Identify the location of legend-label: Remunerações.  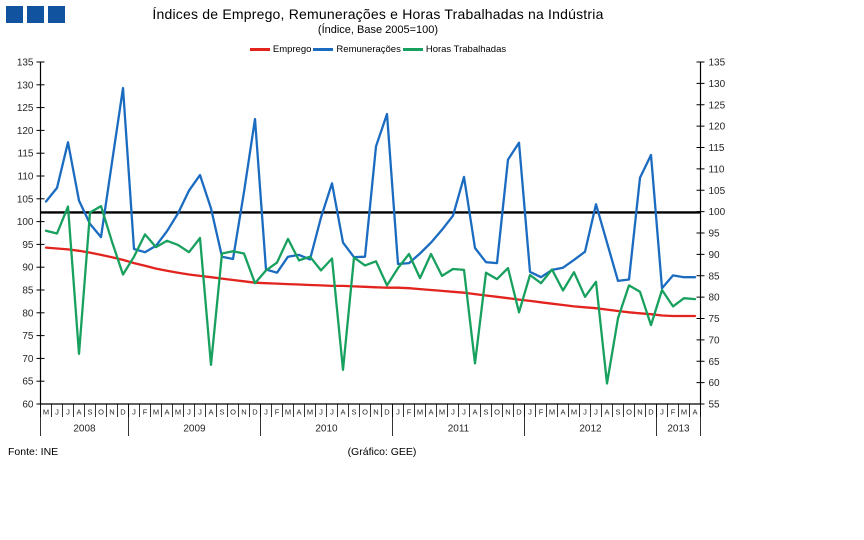
(368, 49).